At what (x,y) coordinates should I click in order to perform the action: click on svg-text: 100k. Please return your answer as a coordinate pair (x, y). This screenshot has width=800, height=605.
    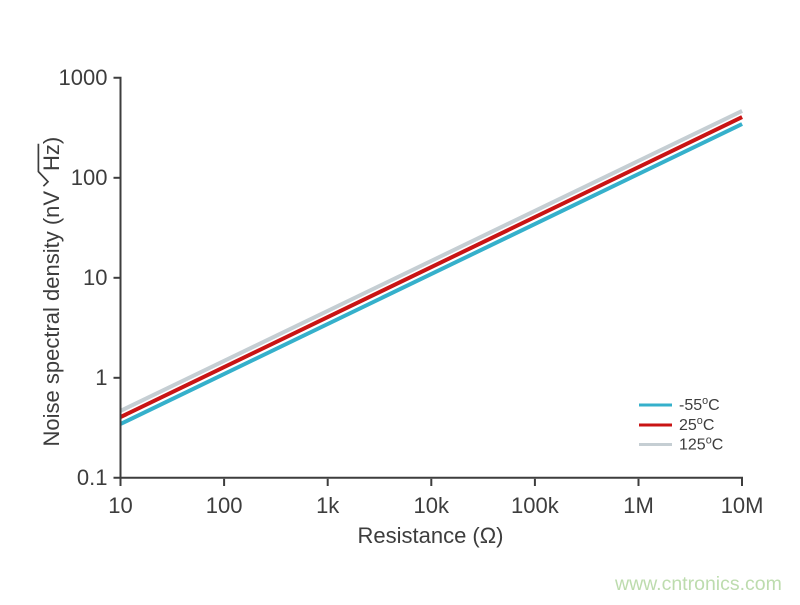
    Looking at the image, I should click on (535, 505).